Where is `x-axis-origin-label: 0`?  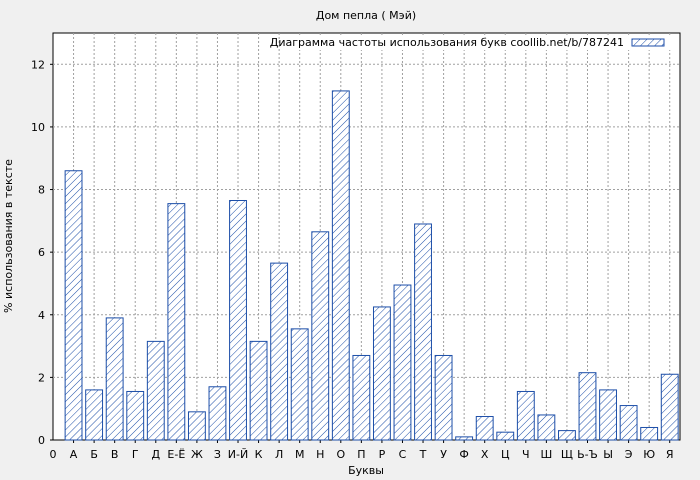 x-axis-origin-label: 0 is located at coordinates (53, 454).